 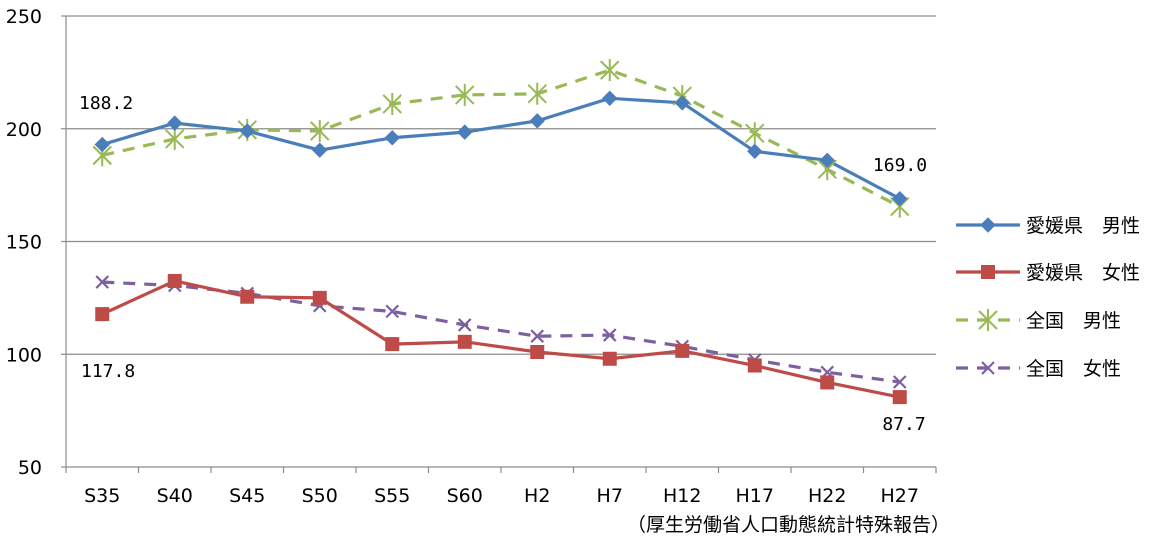 What do you see at coordinates (108, 371) in the screenshot?
I see `data-label: 117.8` at bounding box center [108, 371].